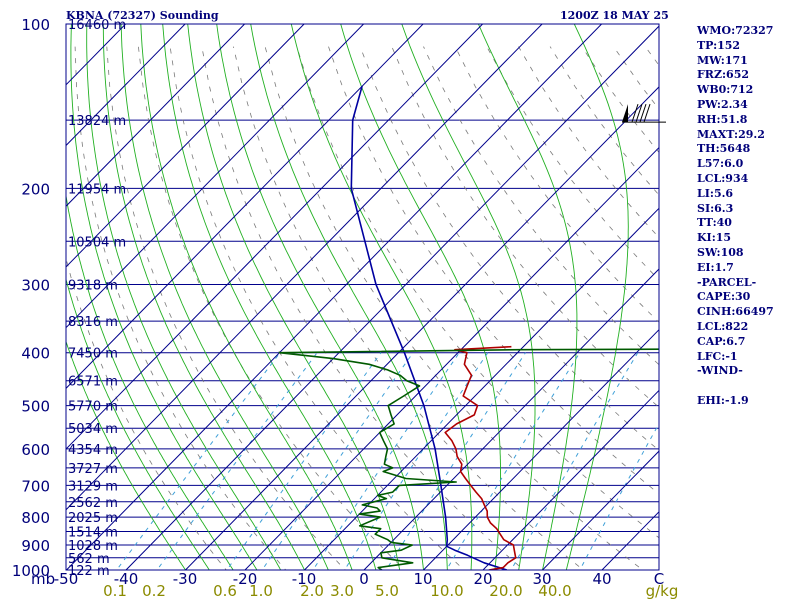 This screenshot has width=800, height=600. What do you see at coordinates (312, 591) in the screenshot?
I see `mixing-ratio-tick-label: 2.0` at bounding box center [312, 591].